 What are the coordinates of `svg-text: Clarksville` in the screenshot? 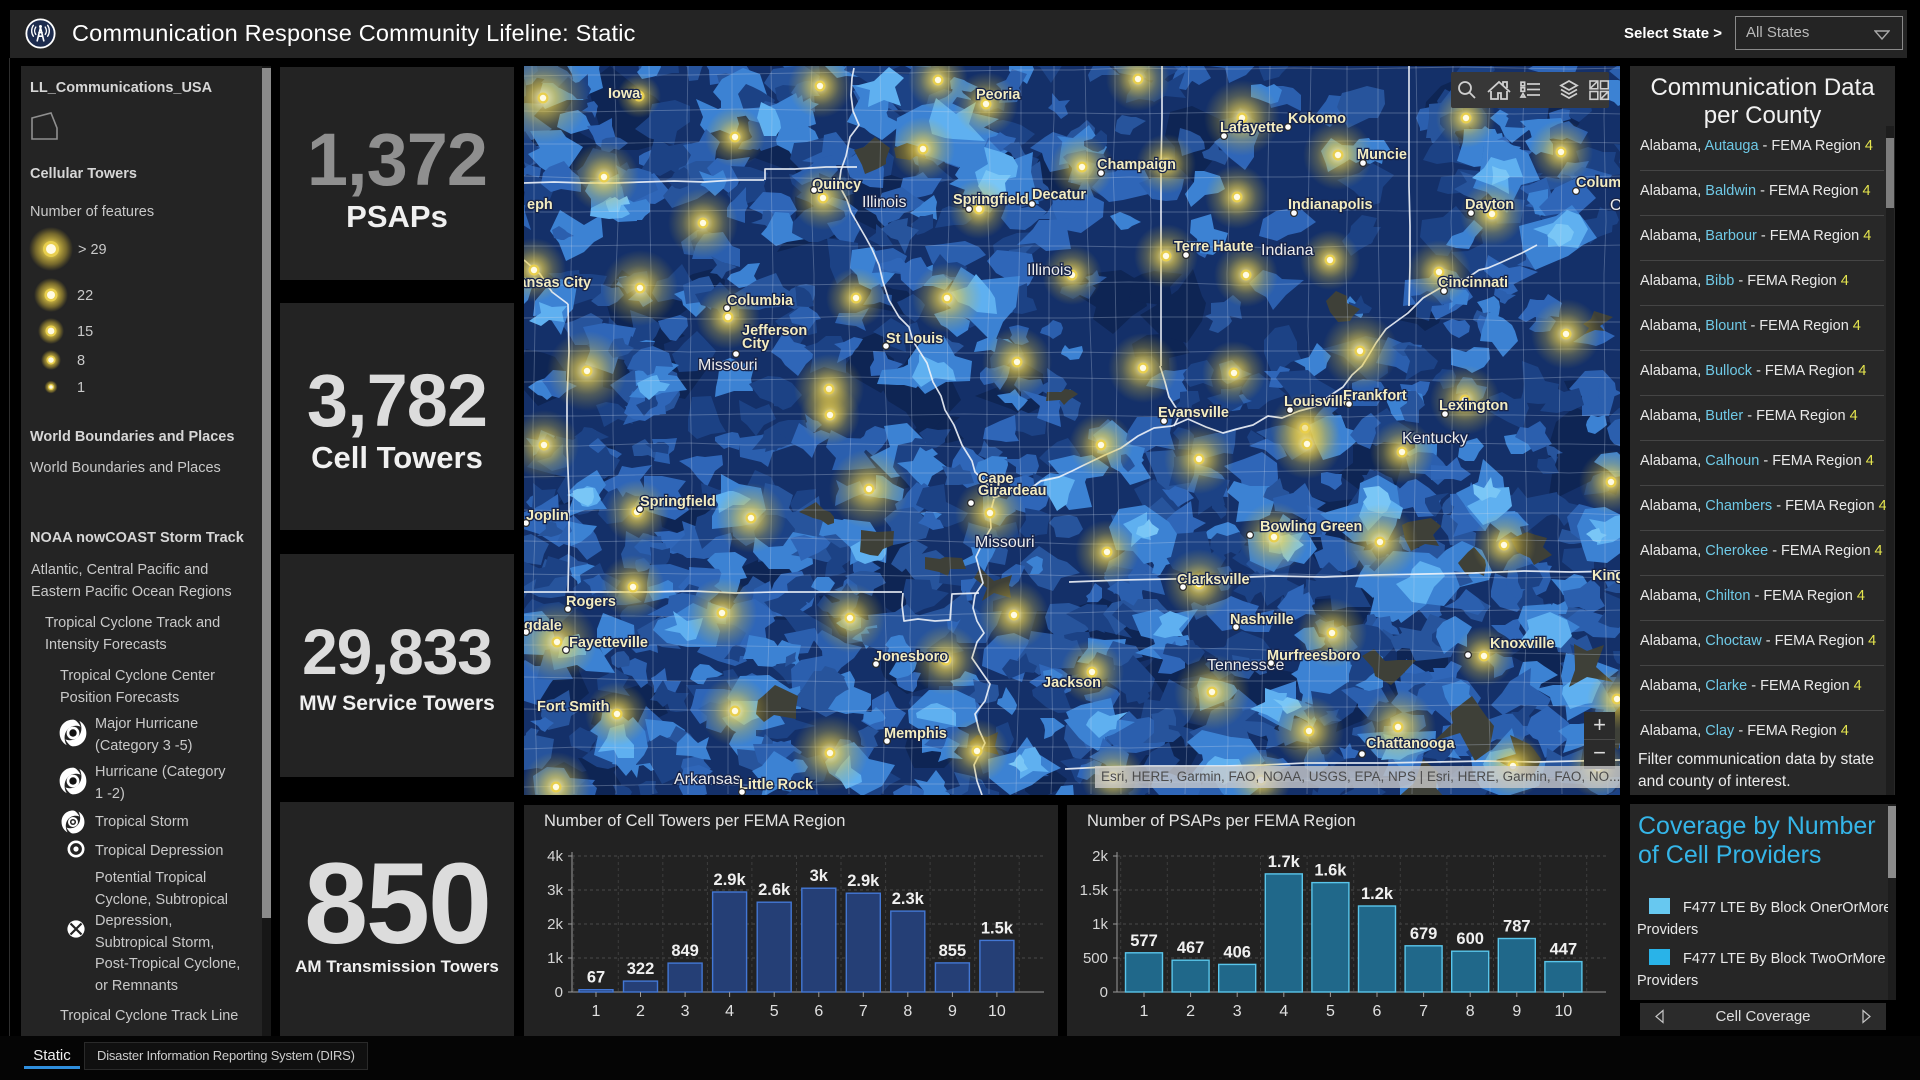 It's located at (1213, 580).